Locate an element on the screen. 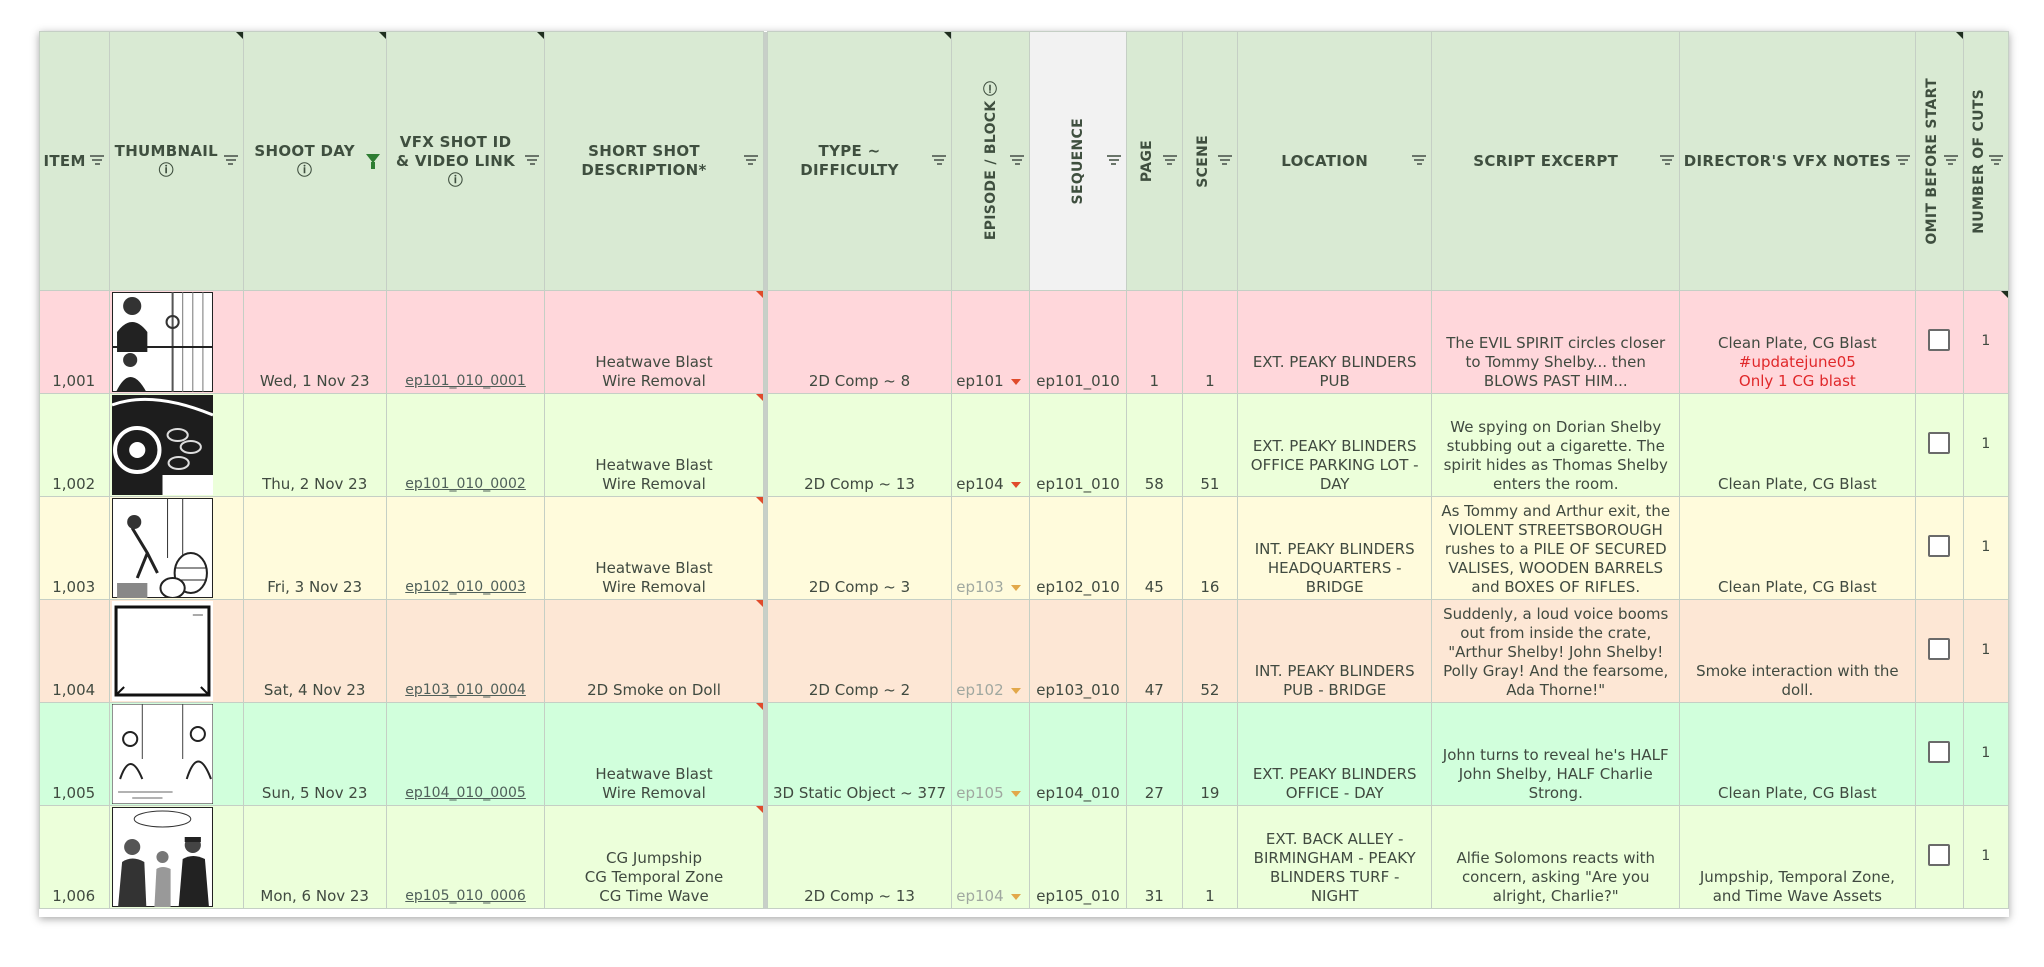  item-cell: 1,003 is located at coordinates (74, 548).